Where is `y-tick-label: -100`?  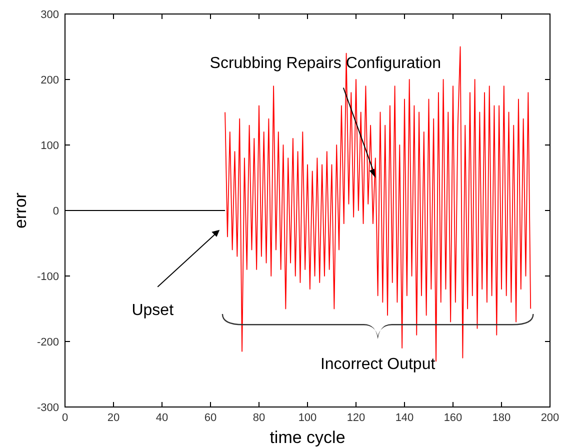
y-tick-label: -100 is located at coordinates (47, 277).